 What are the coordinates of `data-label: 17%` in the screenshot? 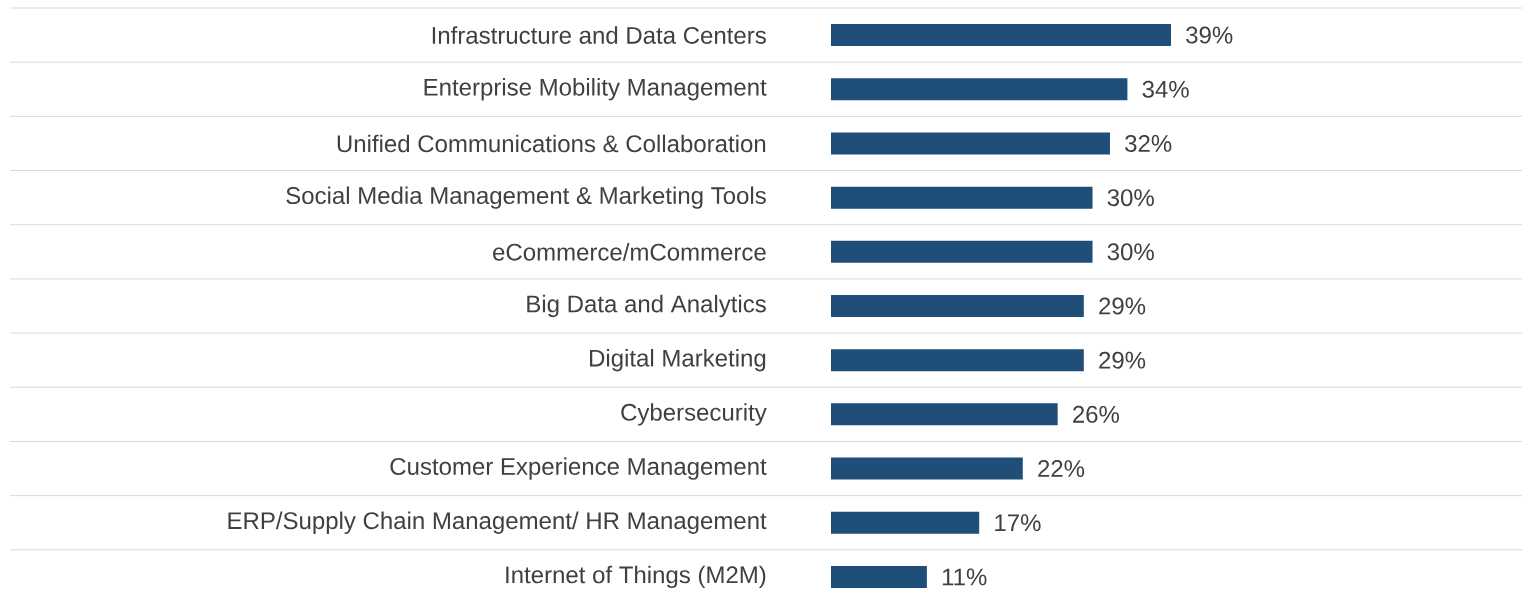 It's located at (1018, 523).